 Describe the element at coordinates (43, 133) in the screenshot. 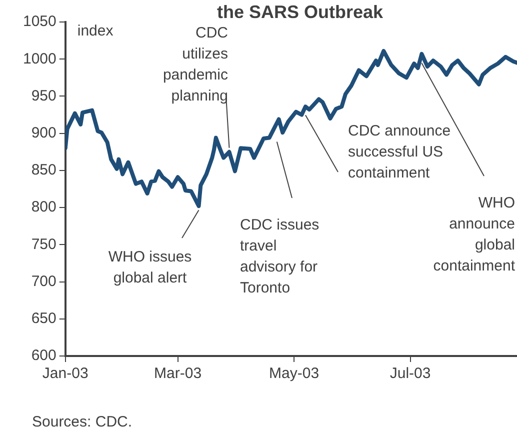

I see `y-tick-label: 900` at that location.